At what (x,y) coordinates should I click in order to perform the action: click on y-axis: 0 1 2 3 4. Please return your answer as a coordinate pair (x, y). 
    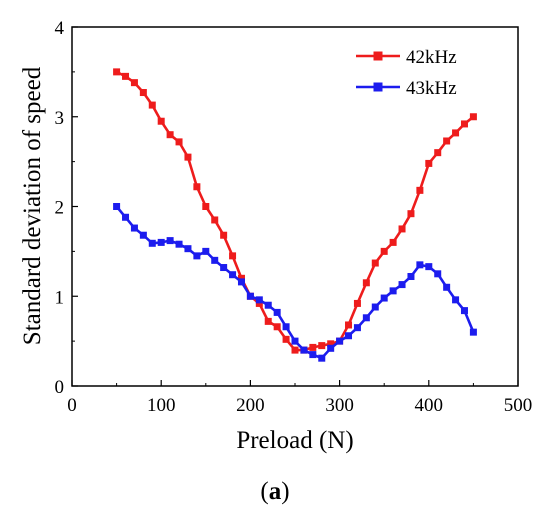
    Looking at the image, I should click on (66, 208).